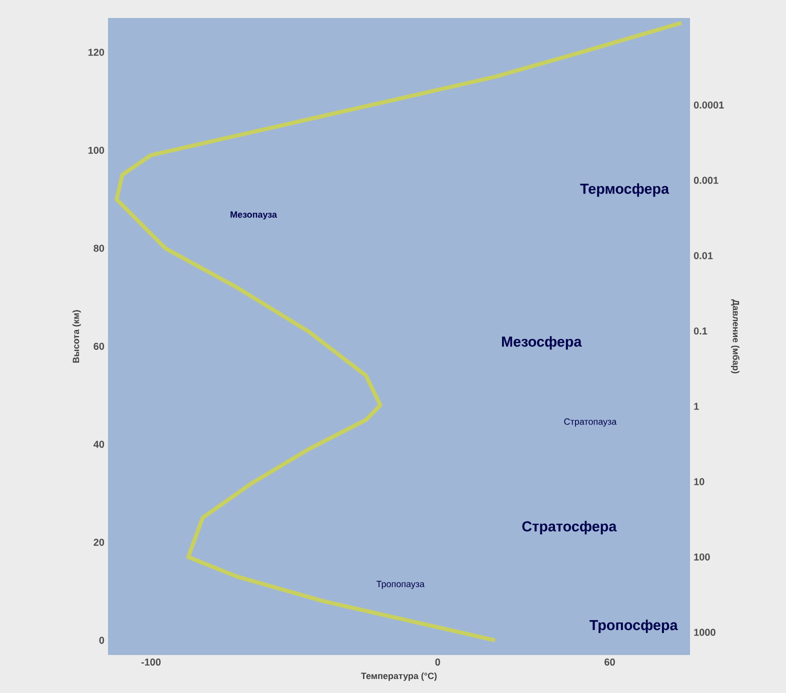 The image size is (786, 693). Describe the element at coordinates (705, 632) in the screenshot. I see `y2-tick-label: 1000` at that location.